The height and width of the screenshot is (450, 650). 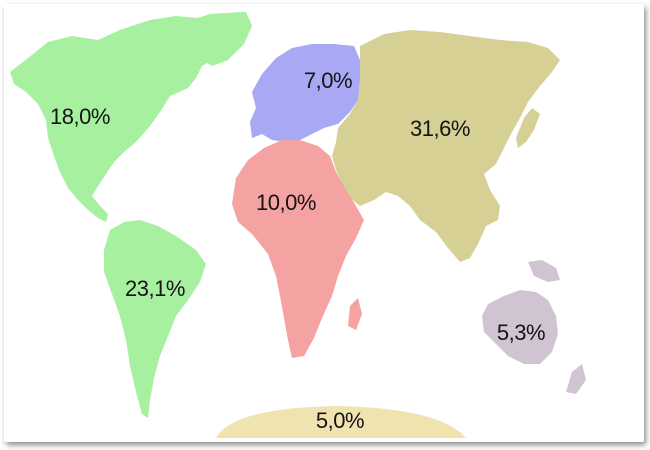 What do you see at coordinates (155, 319) in the screenshot?
I see `south-america-region` at bounding box center [155, 319].